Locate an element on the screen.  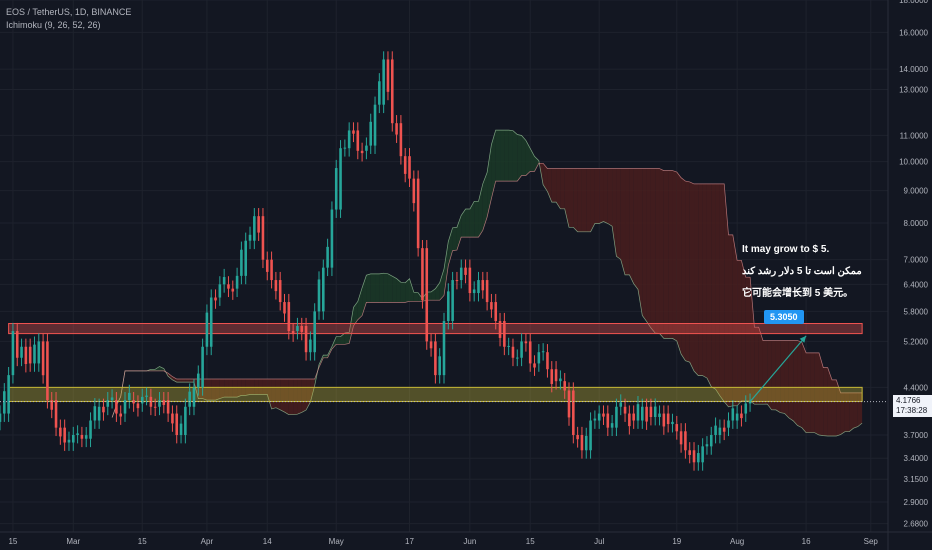
annotation-chinese: 它可能会增长到 5 美元。 is located at coordinates (802, 294).